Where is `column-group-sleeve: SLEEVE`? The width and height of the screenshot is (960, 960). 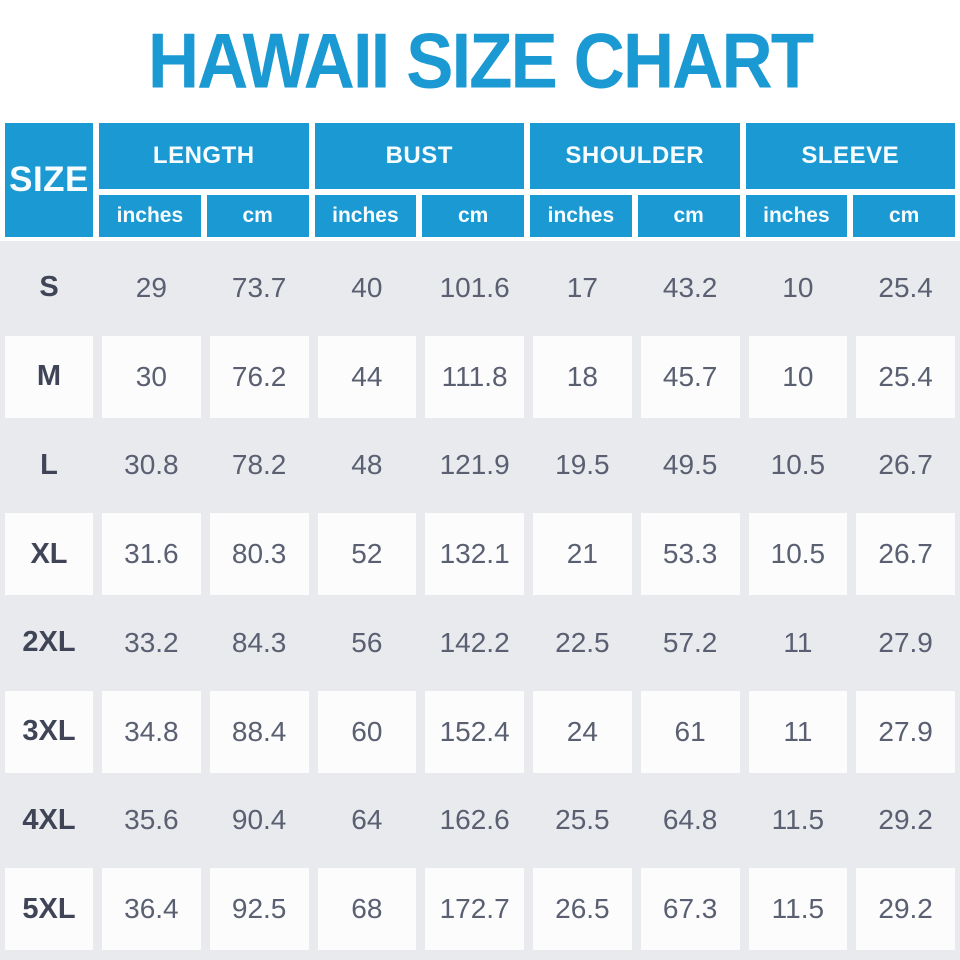 column-group-sleeve: SLEEVE is located at coordinates (850, 156).